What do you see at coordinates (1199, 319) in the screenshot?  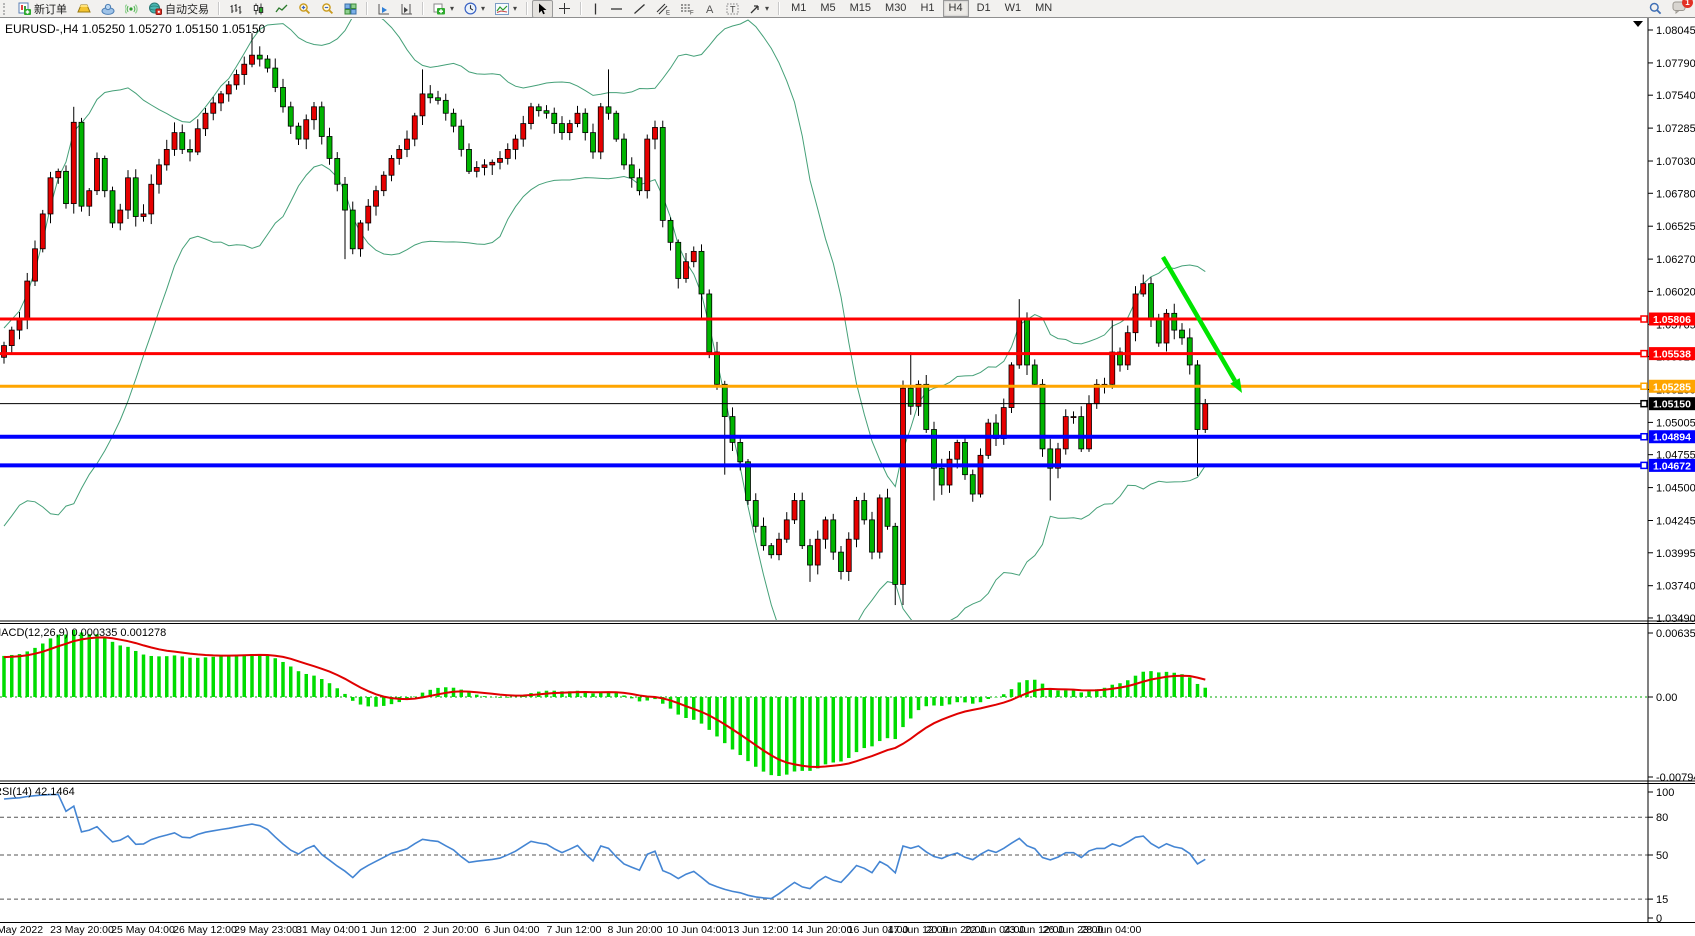 I see `trend-arrow-line` at bounding box center [1199, 319].